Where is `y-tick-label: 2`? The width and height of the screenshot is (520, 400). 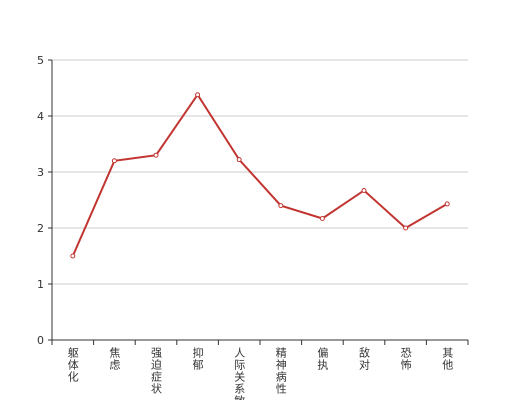 y-tick-label: 2 is located at coordinates (40, 228).